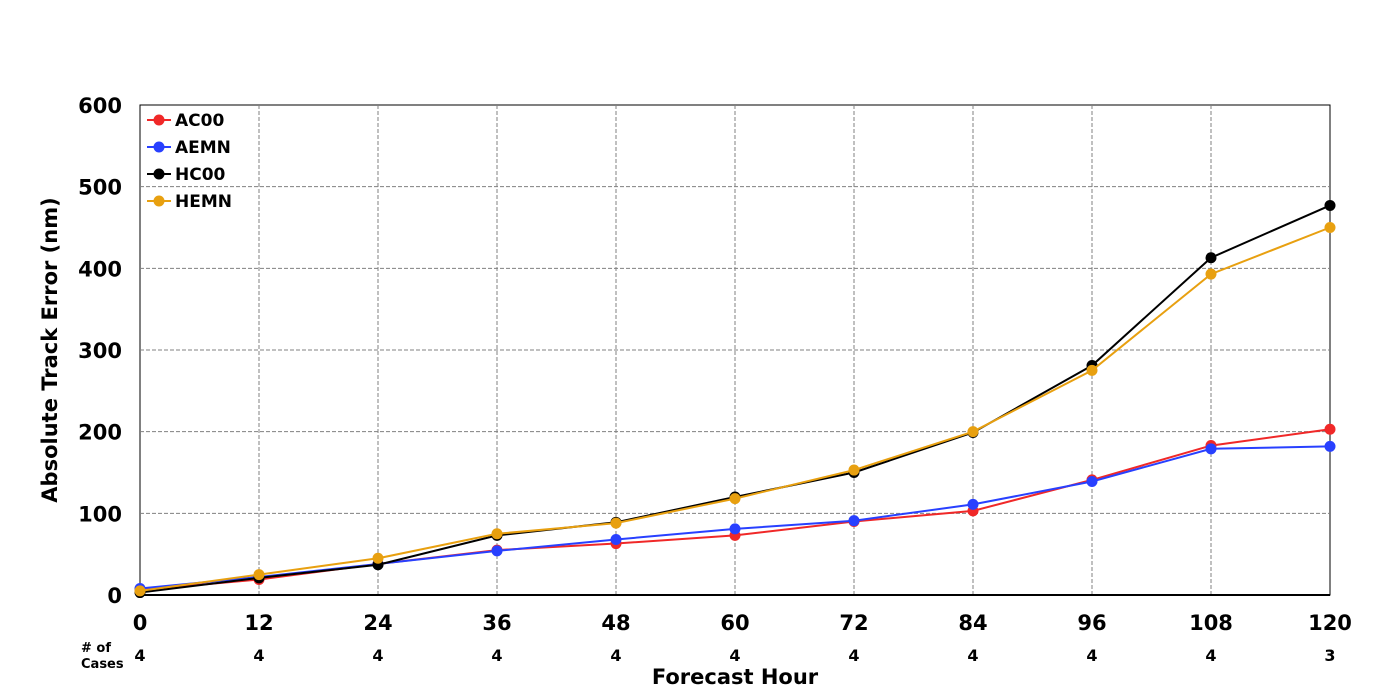 Image resolution: width=1400 pixels, height=700 pixels. What do you see at coordinates (100, 188) in the screenshot?
I see `y-tick-label: 500` at bounding box center [100, 188].